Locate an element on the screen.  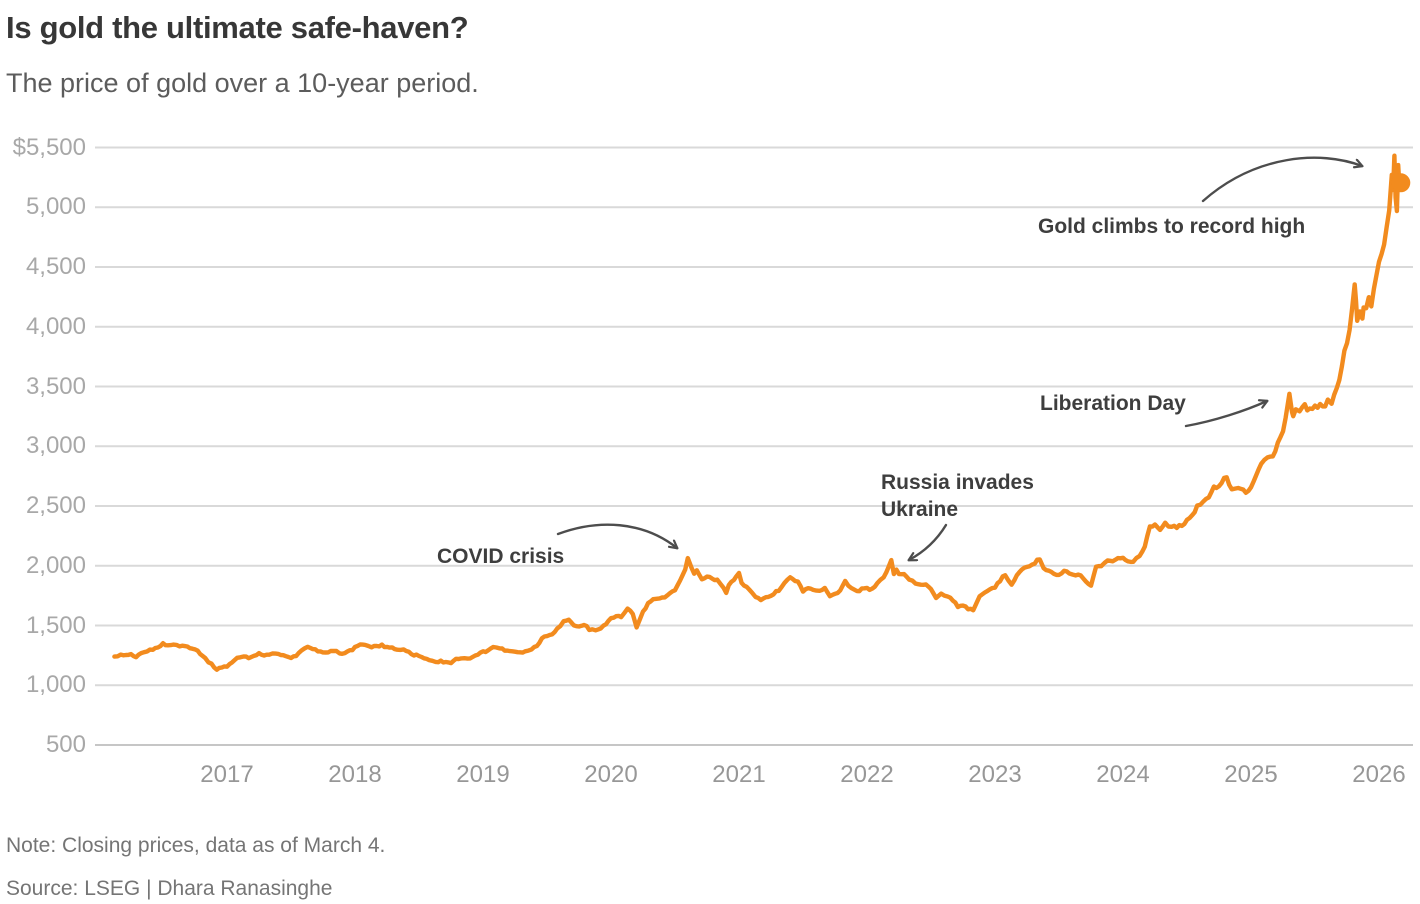
y-axis-tick-label: 2,000 is located at coordinates (55, 565).